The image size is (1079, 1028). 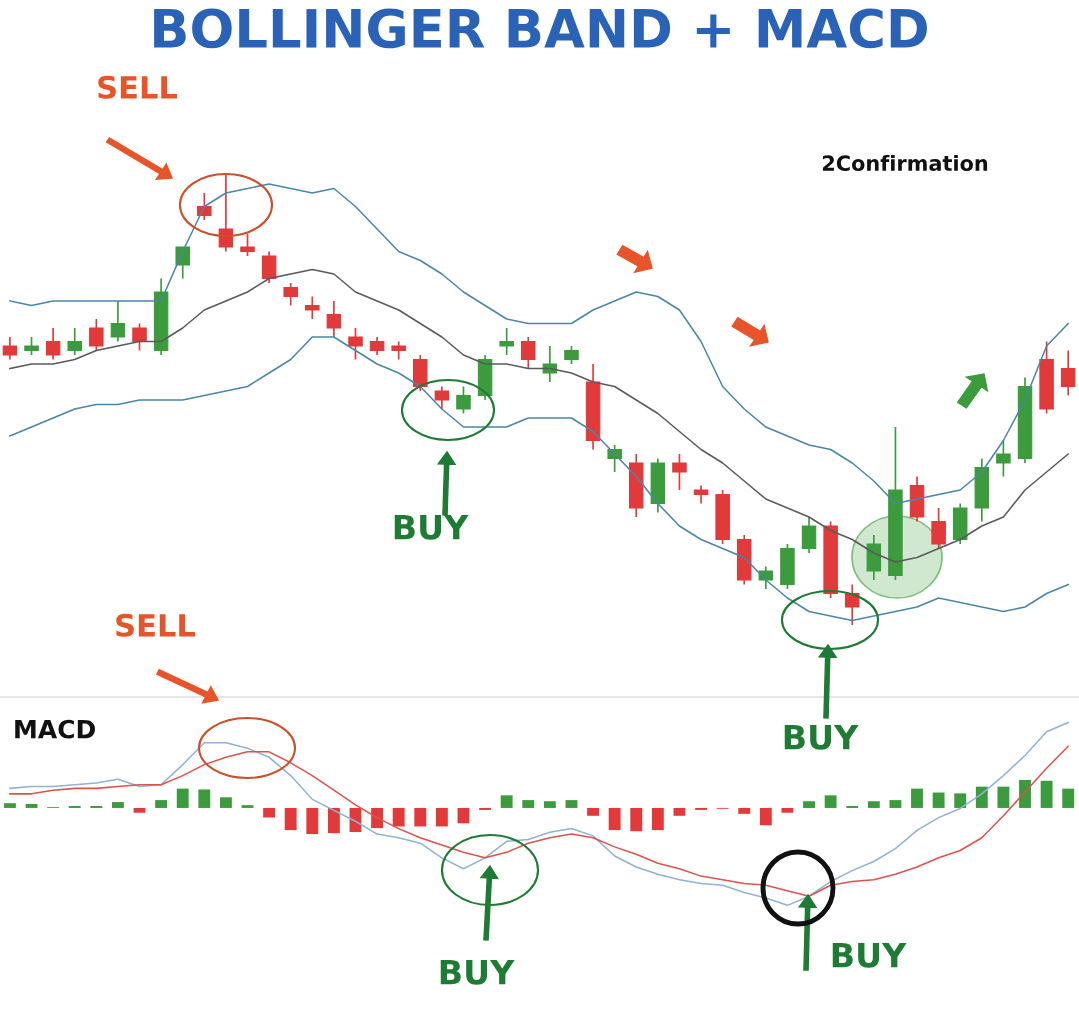 I want to click on text: SELL, so click(x=138, y=87).